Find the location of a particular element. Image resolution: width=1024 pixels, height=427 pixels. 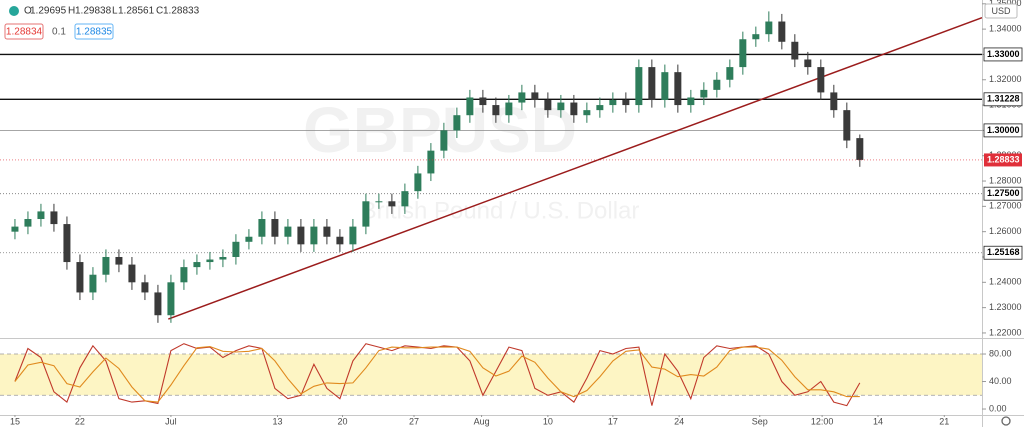

level-label: 1.25168 is located at coordinates (1003, 252).